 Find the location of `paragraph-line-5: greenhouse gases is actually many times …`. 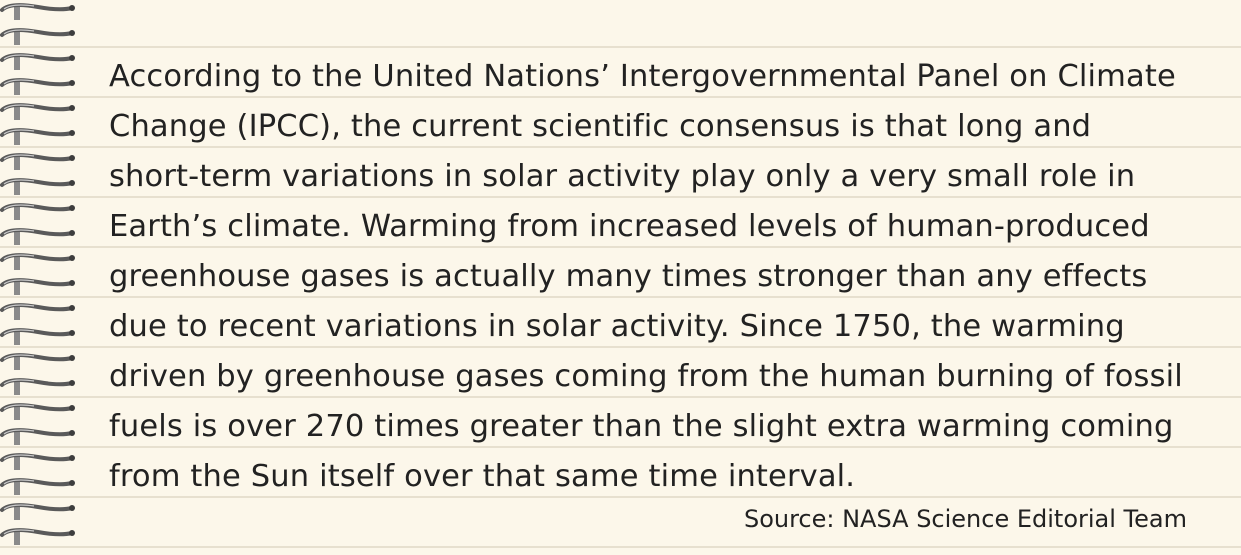

paragraph-line-5: greenhouse gases is actually many times … is located at coordinates (628, 276).